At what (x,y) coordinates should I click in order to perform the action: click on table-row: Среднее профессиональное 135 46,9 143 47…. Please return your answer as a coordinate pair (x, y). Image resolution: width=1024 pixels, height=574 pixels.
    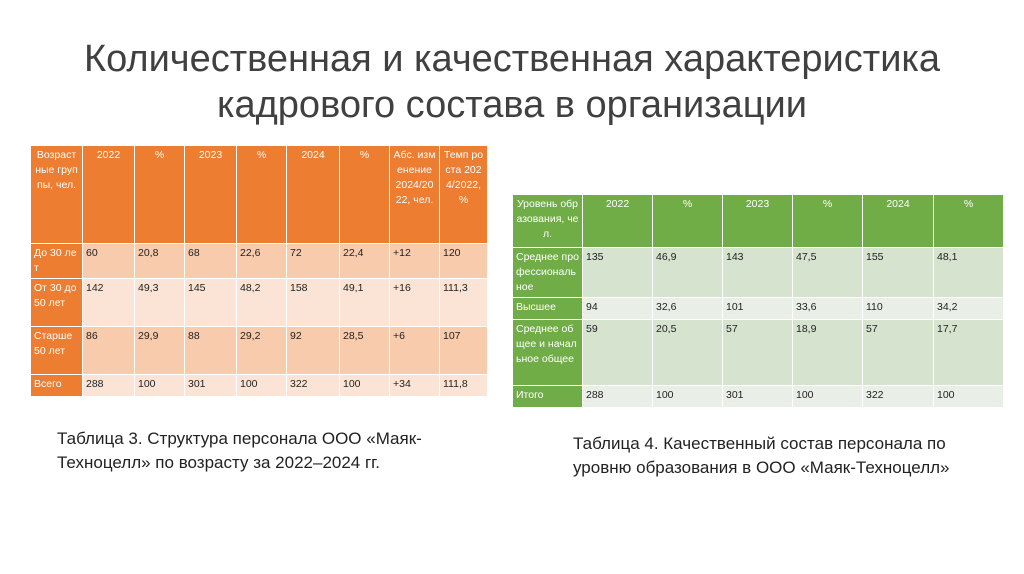
    Looking at the image, I should click on (758, 272).